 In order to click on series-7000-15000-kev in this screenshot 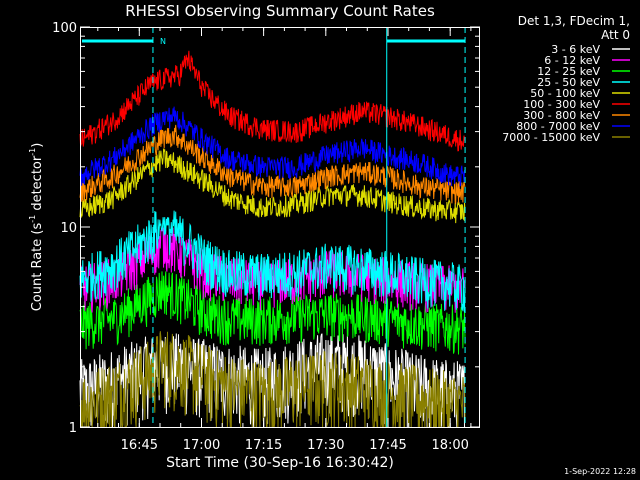, I will do `click(272, 379)`.